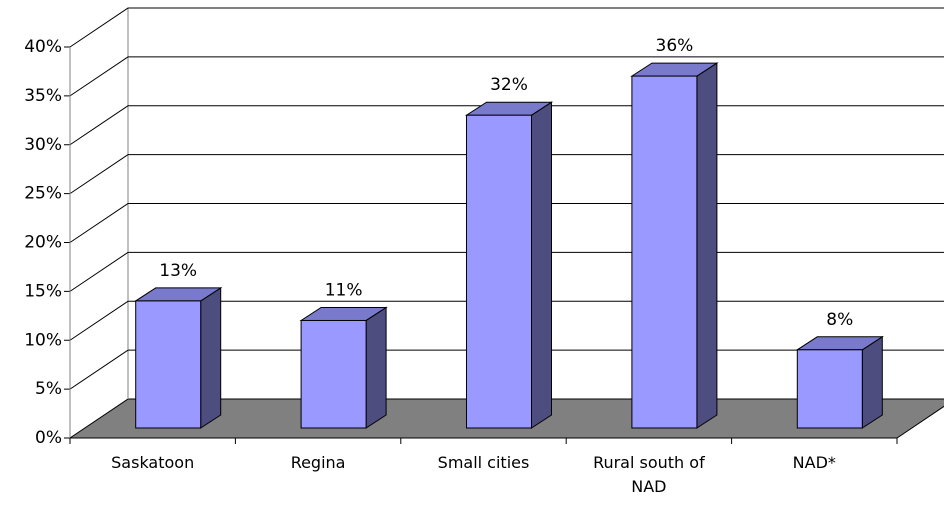 Image resolution: width=944 pixels, height=514 pixels. What do you see at coordinates (48, 438) in the screenshot?
I see `y-tick-label: 0%` at bounding box center [48, 438].